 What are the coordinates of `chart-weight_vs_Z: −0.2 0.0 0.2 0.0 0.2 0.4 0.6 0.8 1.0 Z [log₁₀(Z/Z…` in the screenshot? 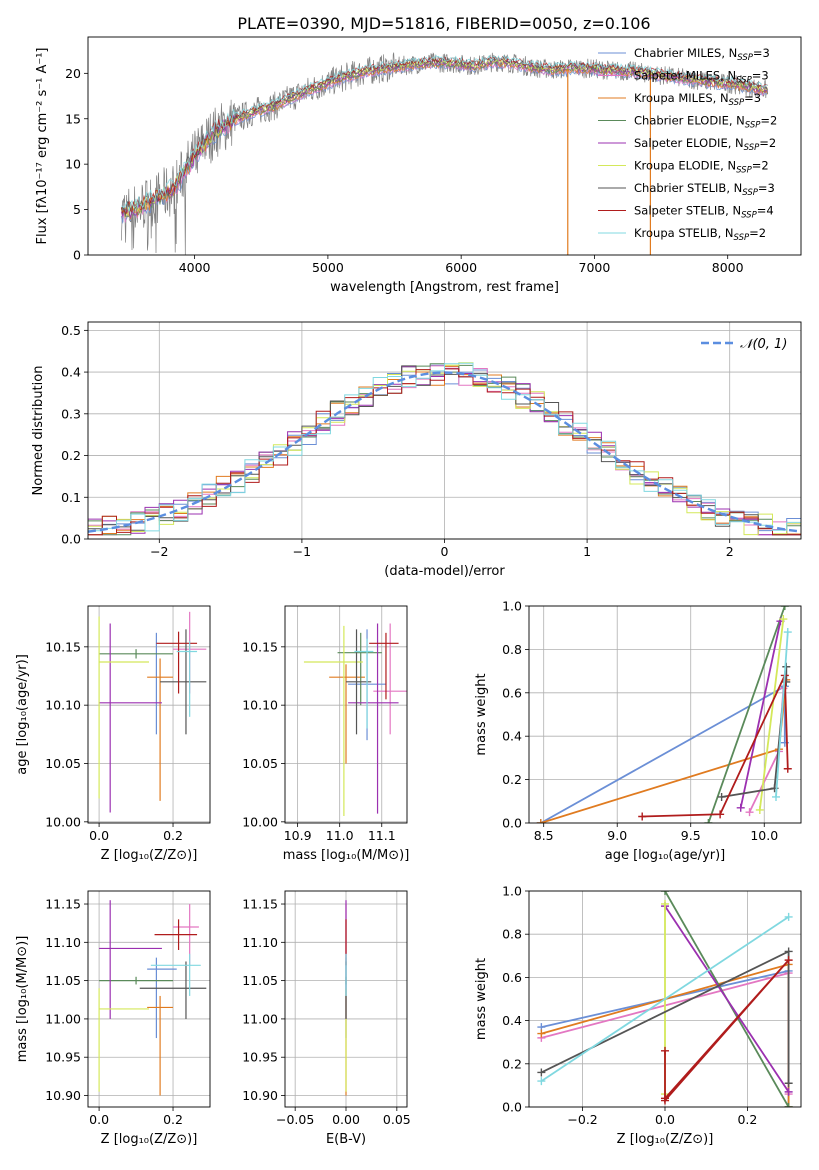 It's located at (638, 1015).